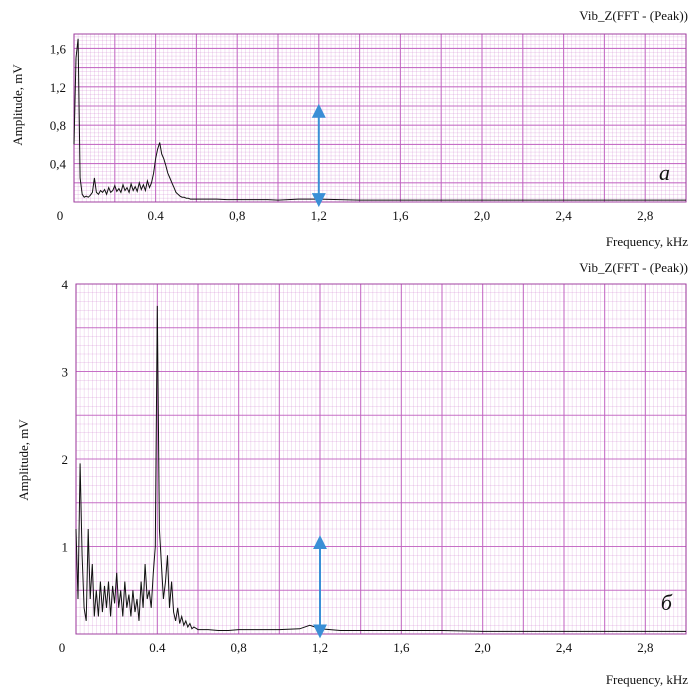 The height and width of the screenshot is (688, 690). What do you see at coordinates (65, 372) in the screenshot?
I see `y-tick-label: 3` at bounding box center [65, 372].